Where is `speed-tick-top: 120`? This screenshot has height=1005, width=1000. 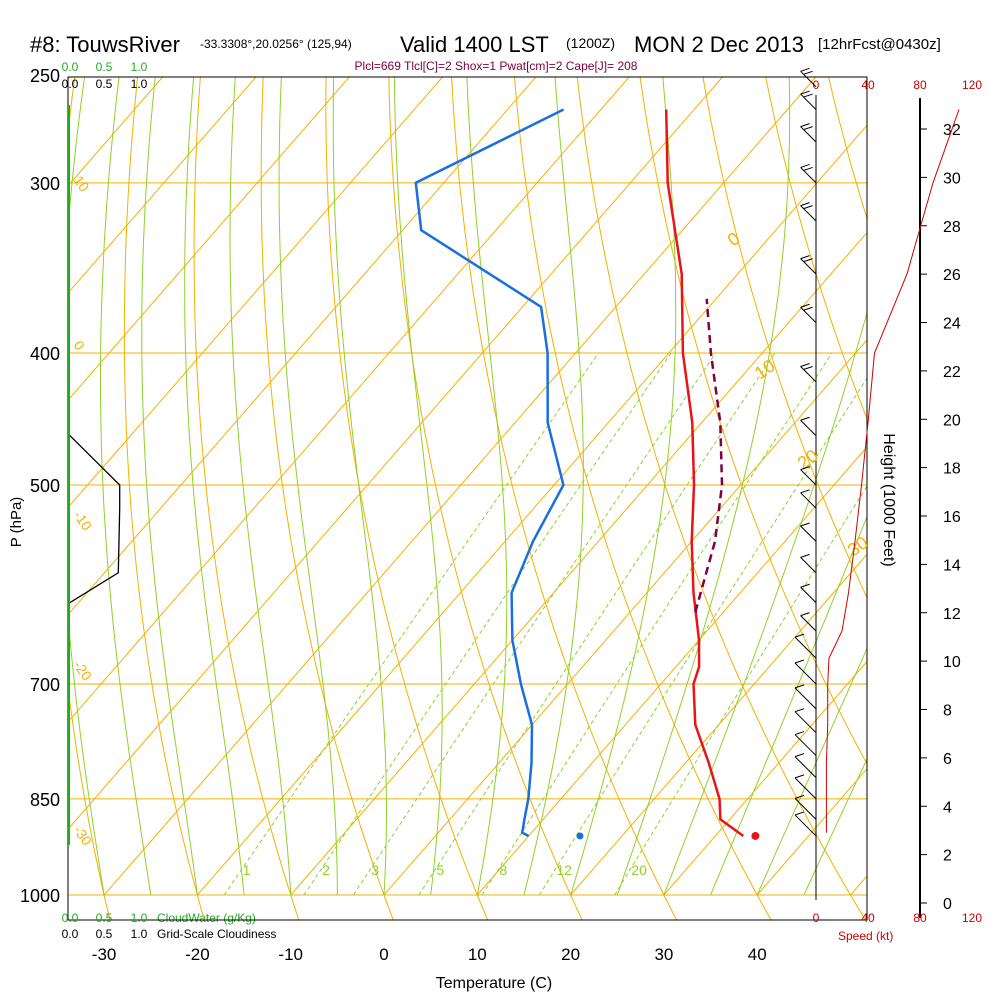 speed-tick-top: 120 is located at coordinates (972, 85).